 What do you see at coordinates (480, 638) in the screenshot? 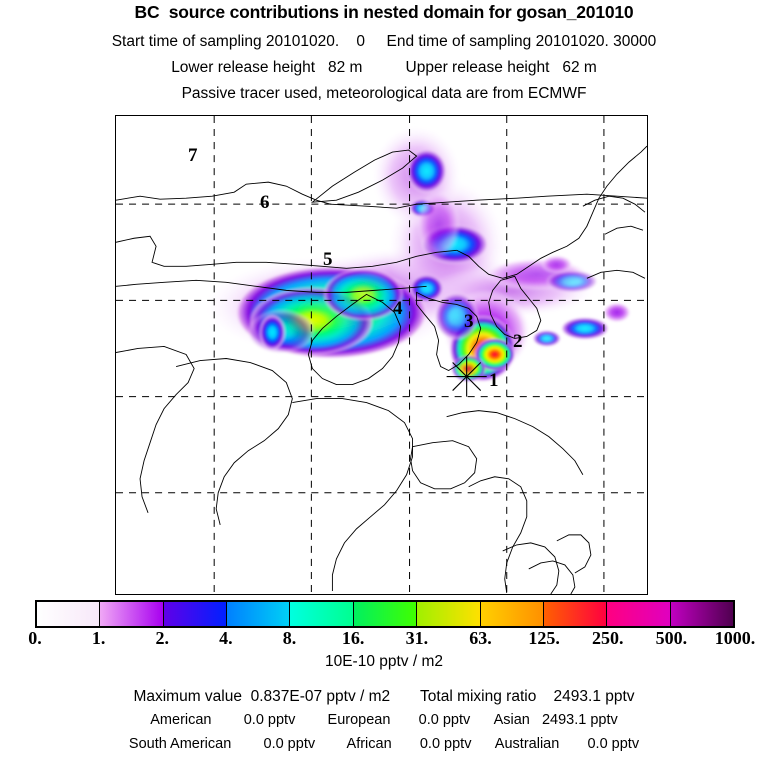
I see `colorbar-tick-7: 63.` at bounding box center [480, 638].